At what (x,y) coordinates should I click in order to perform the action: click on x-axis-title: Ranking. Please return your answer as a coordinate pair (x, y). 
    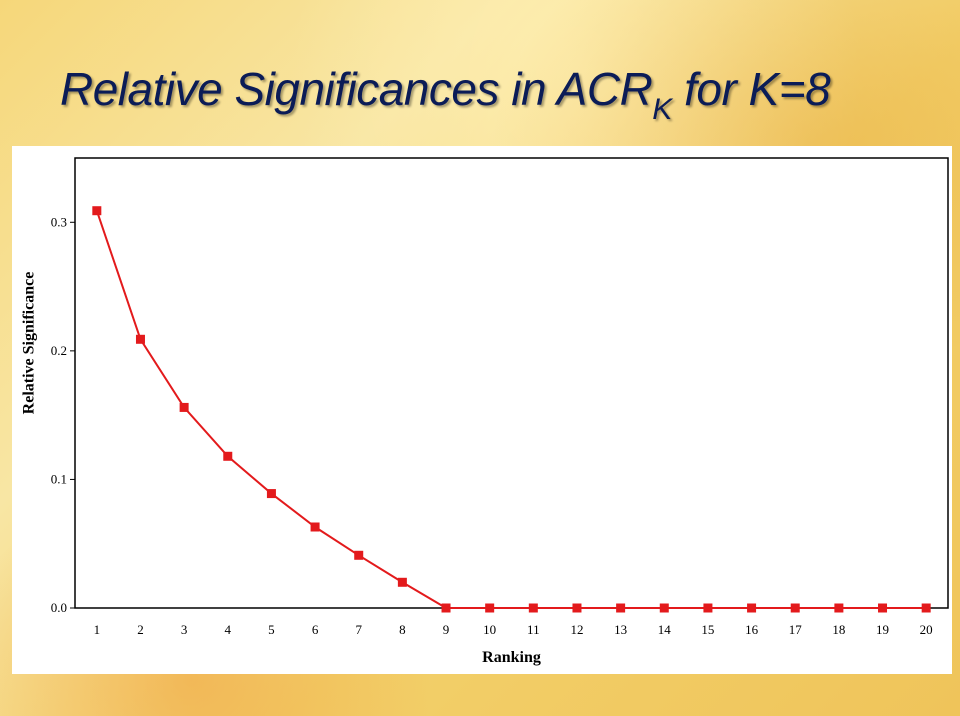
    Looking at the image, I should click on (511, 657).